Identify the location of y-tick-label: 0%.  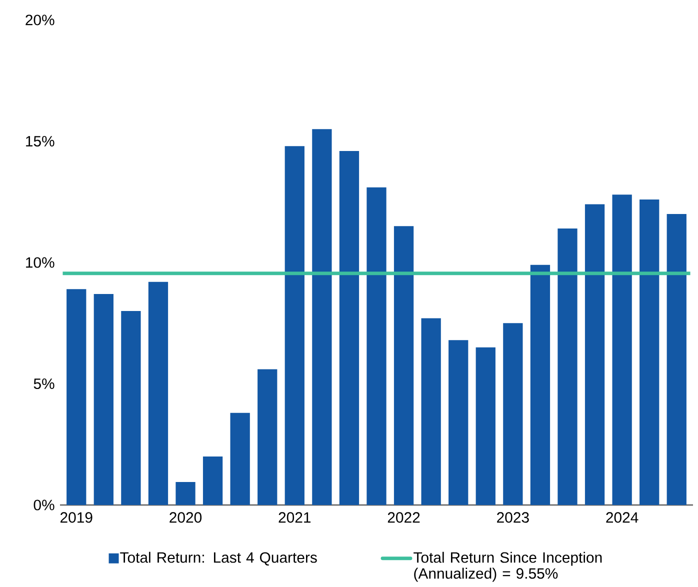
(44, 505).